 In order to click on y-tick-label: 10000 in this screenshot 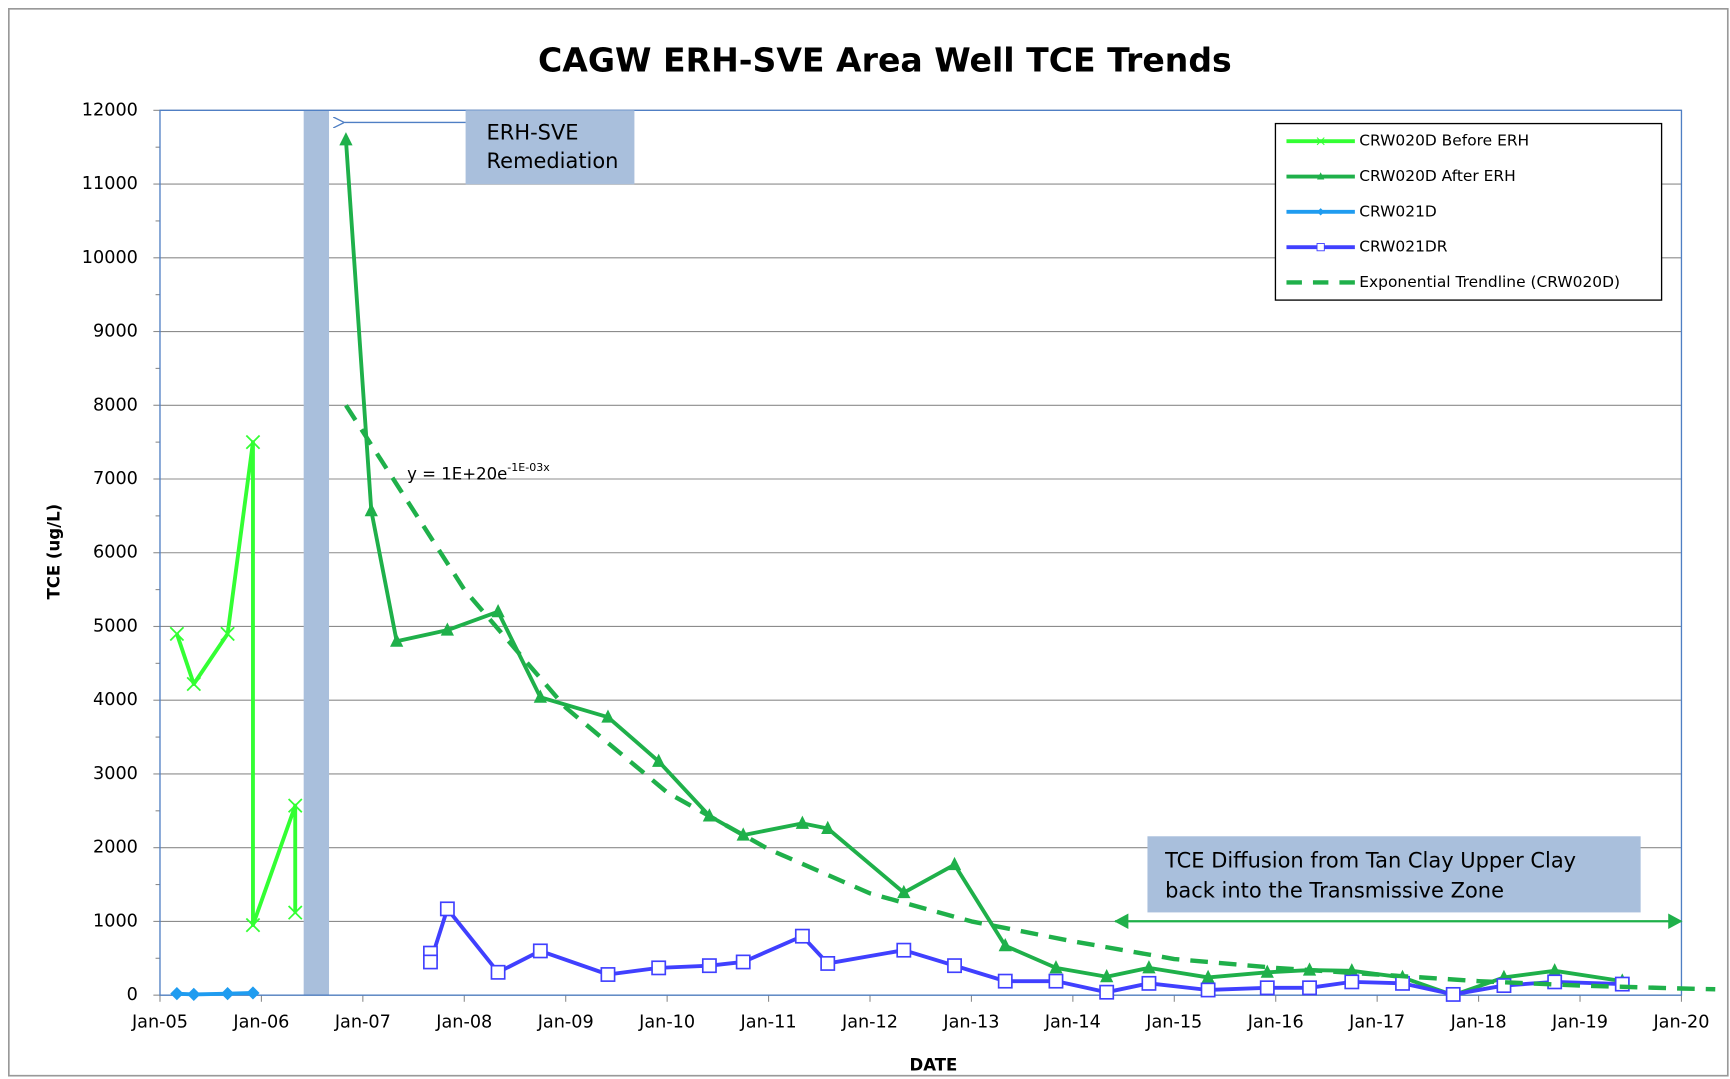, I will do `click(110, 258)`.